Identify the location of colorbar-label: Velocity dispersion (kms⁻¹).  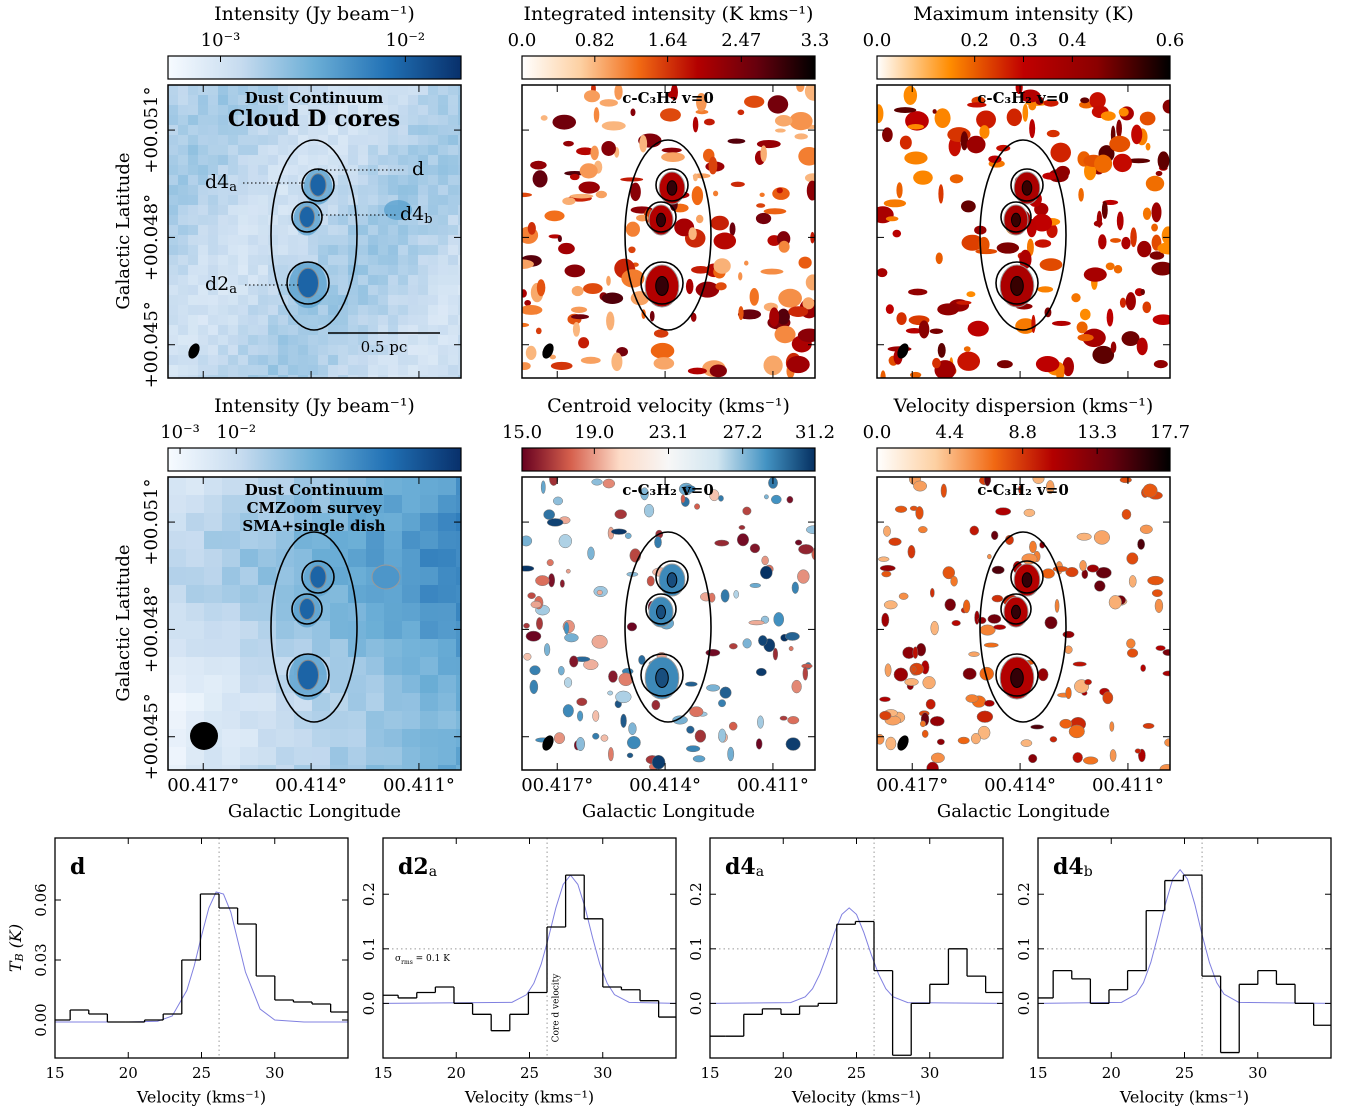
(1023, 406).